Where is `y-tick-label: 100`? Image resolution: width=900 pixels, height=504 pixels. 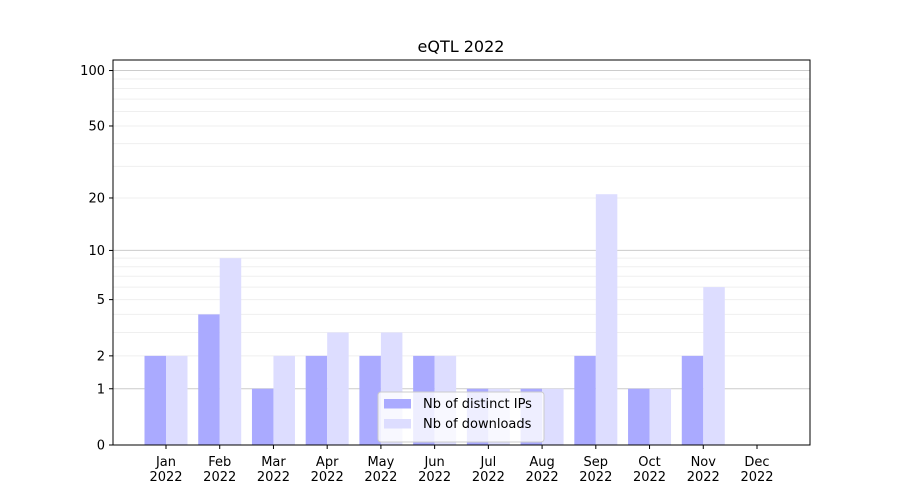 y-tick-label: 100 is located at coordinates (92, 71).